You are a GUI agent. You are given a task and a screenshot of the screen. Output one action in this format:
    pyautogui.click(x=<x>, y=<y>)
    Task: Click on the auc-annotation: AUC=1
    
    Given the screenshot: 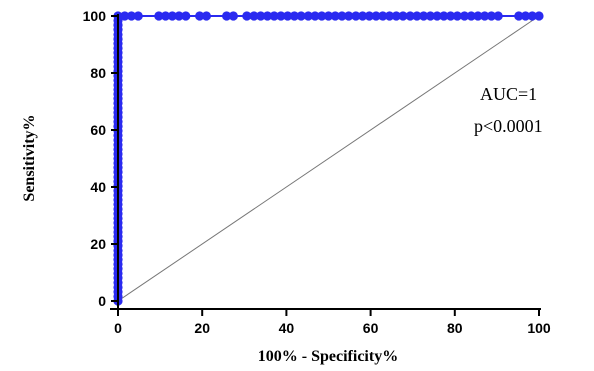 What is the action you would take?
    pyautogui.click(x=508, y=94)
    